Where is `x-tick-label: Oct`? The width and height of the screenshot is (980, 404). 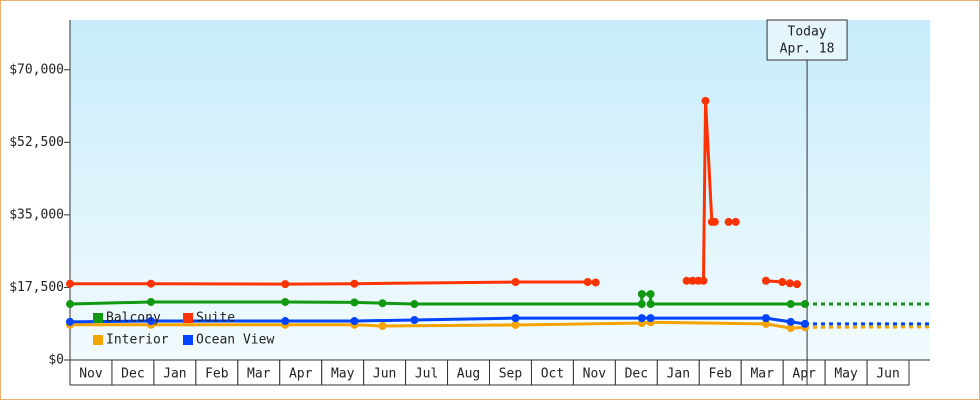 x-tick-label: Oct is located at coordinates (552, 374).